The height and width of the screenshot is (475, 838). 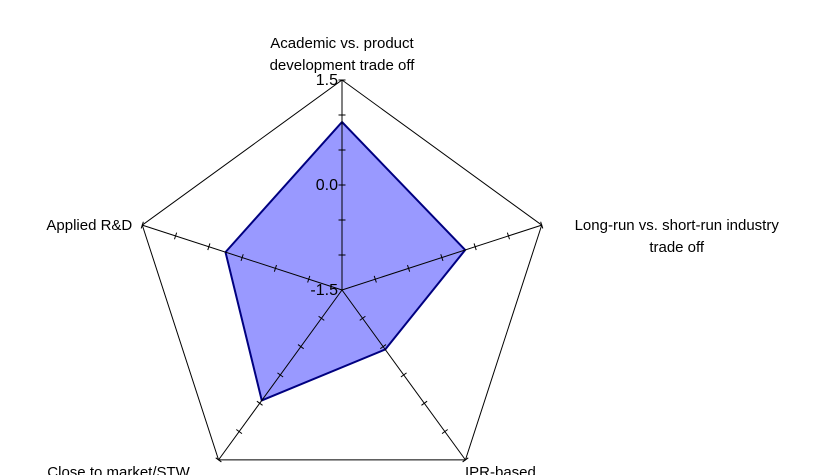 What do you see at coordinates (327, 185) in the screenshot?
I see `tick-label: 0.0` at bounding box center [327, 185].